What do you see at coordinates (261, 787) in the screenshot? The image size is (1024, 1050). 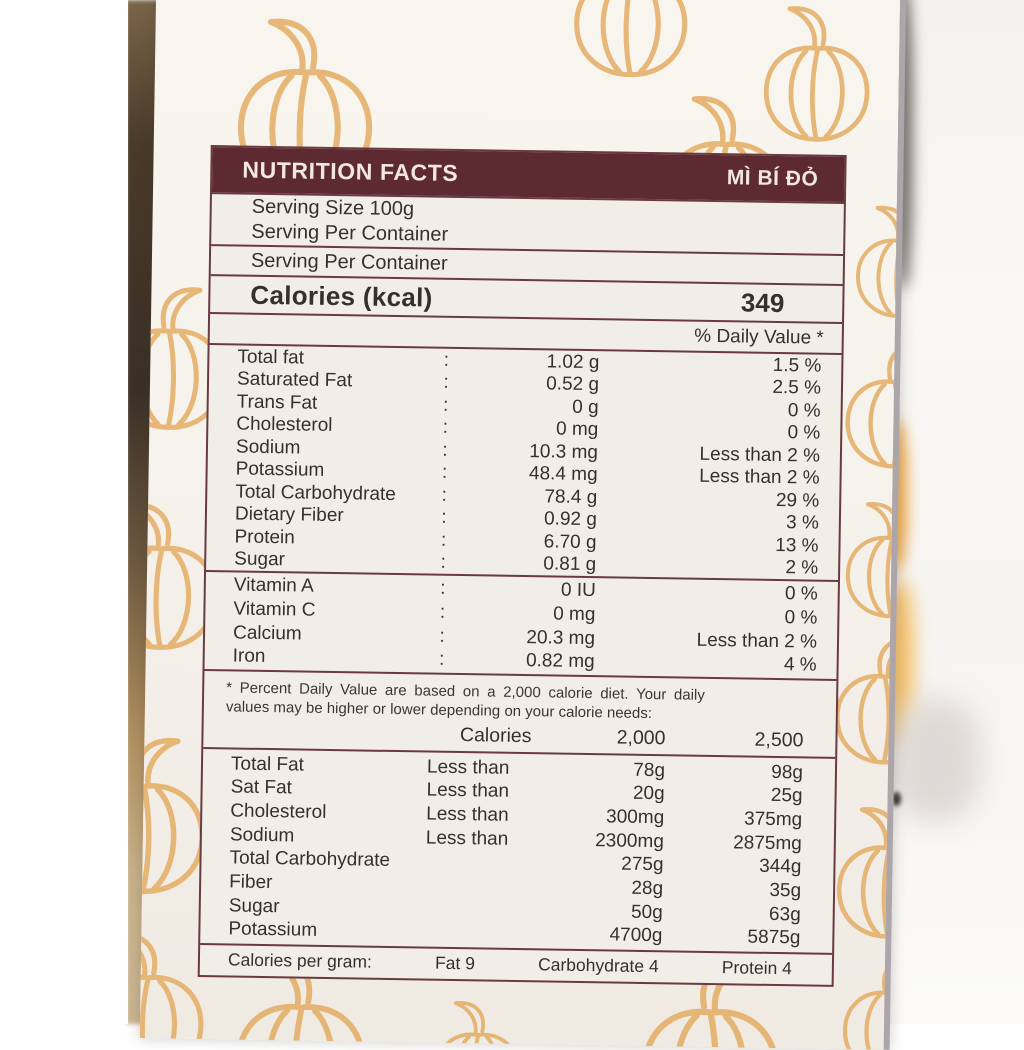 I see `reference-name: Sat Fat` at bounding box center [261, 787].